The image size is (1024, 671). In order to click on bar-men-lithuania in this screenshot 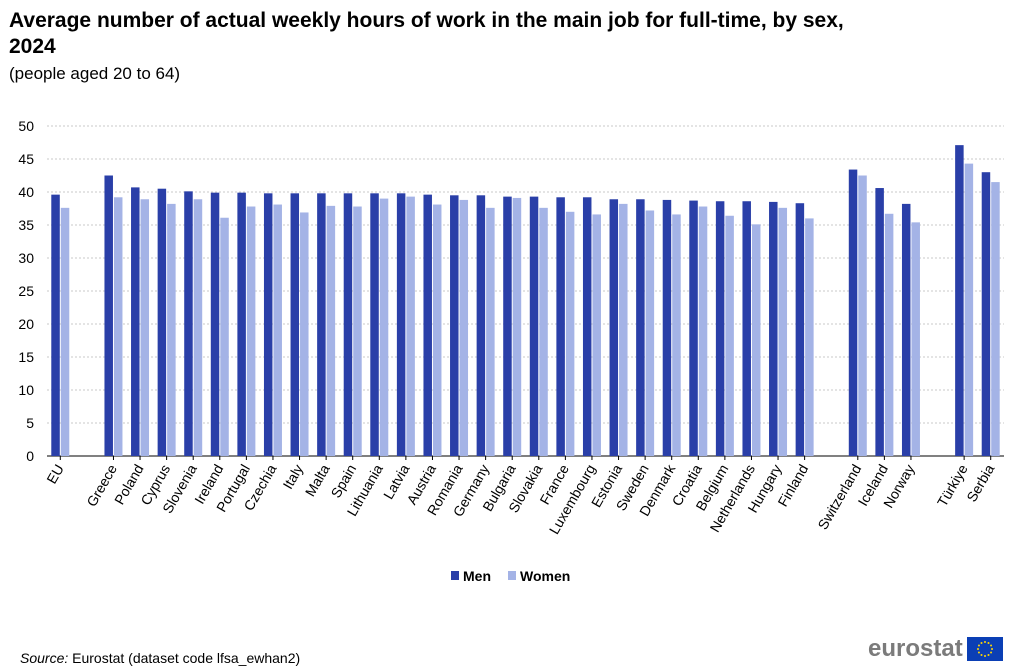, I will do `click(374, 324)`.